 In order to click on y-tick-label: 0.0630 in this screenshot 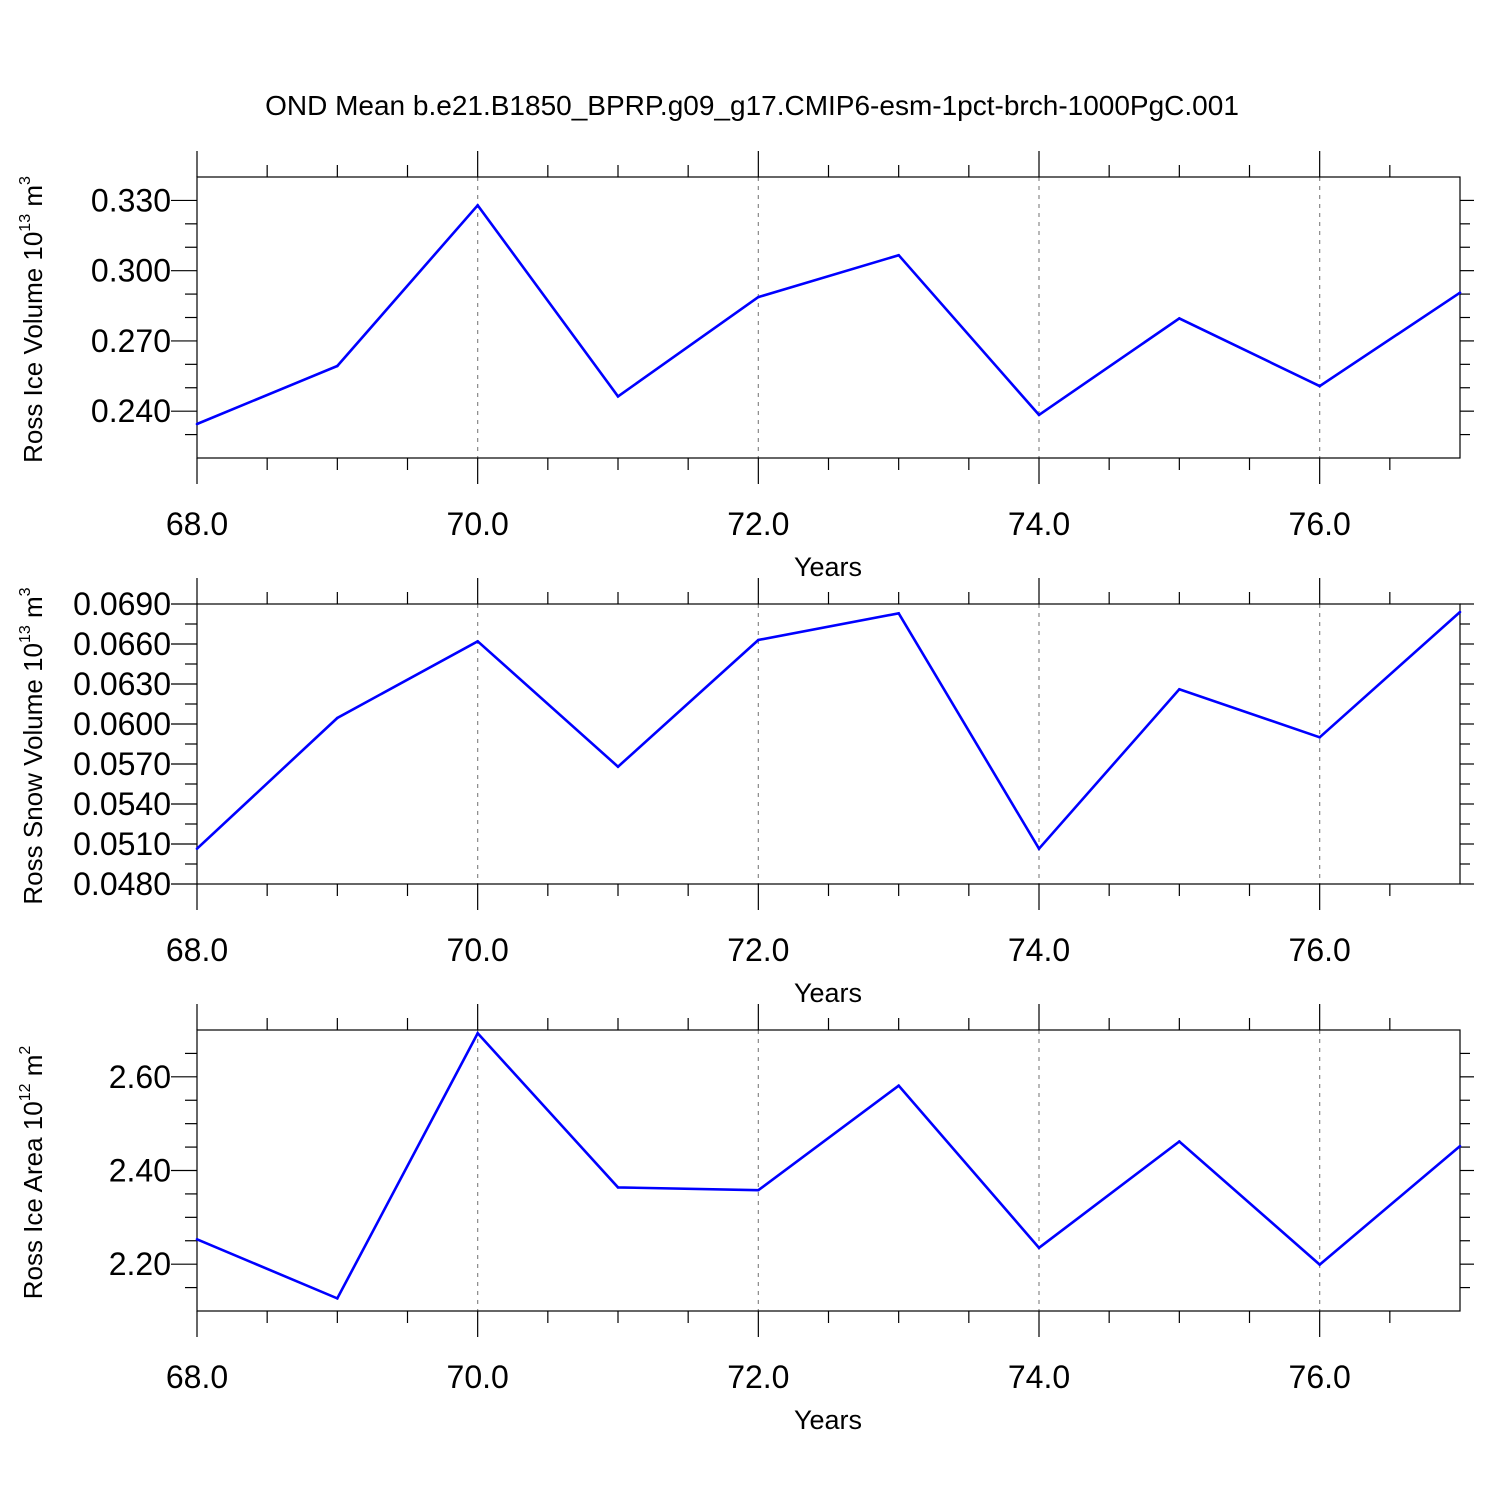, I will do `click(122, 684)`.